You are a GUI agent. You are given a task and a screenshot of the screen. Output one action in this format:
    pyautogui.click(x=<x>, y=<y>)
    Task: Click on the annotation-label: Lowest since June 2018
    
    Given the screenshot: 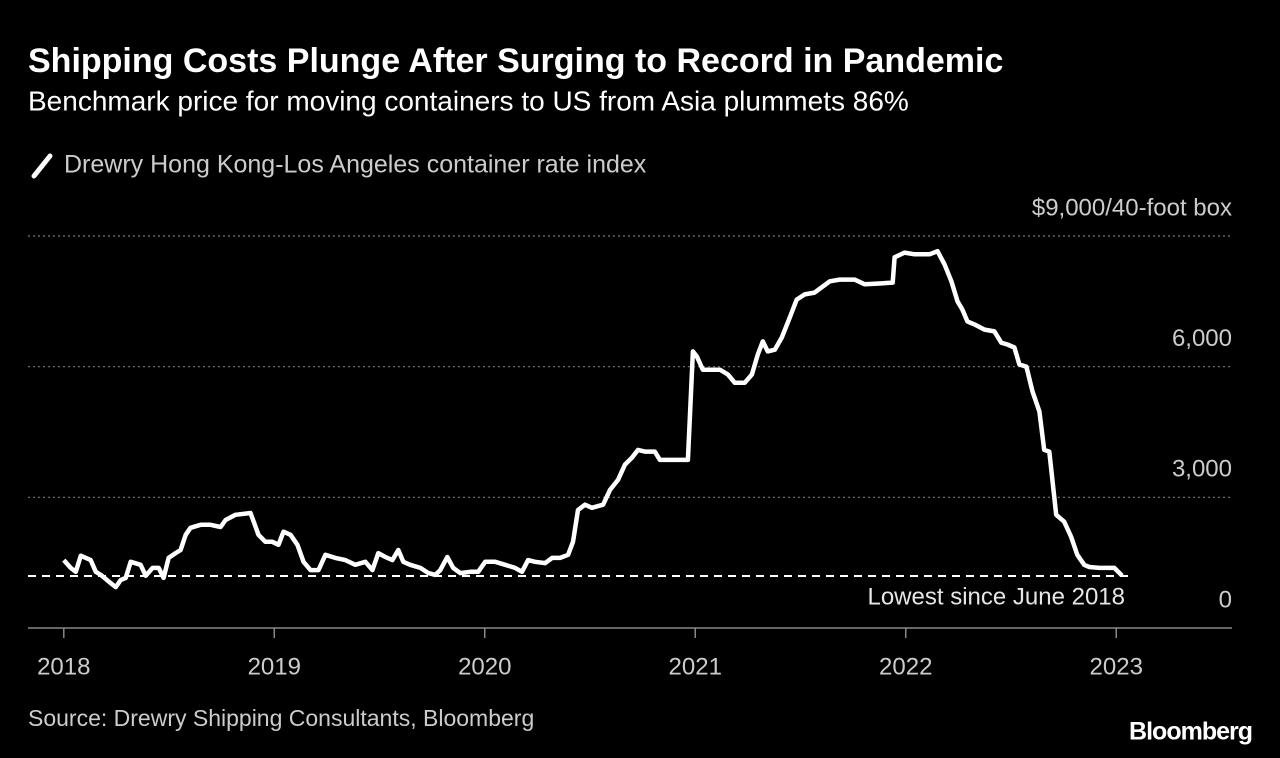 What is the action you would take?
    pyautogui.click(x=996, y=596)
    